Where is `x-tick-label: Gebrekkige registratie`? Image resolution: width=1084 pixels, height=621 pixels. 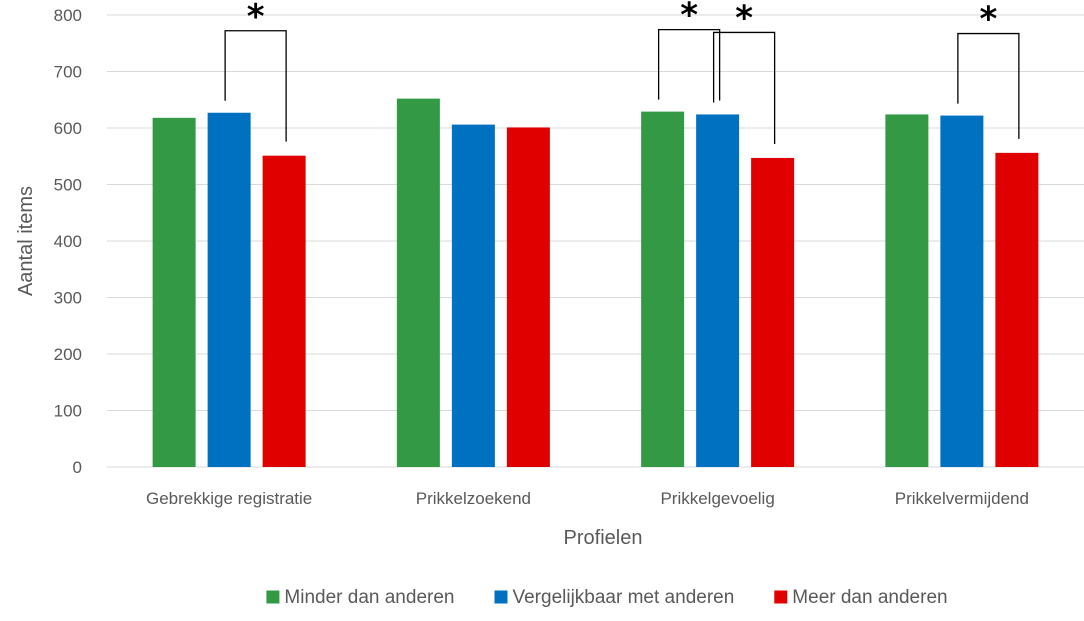 x-tick-label: Gebrekkige registratie is located at coordinates (229, 498).